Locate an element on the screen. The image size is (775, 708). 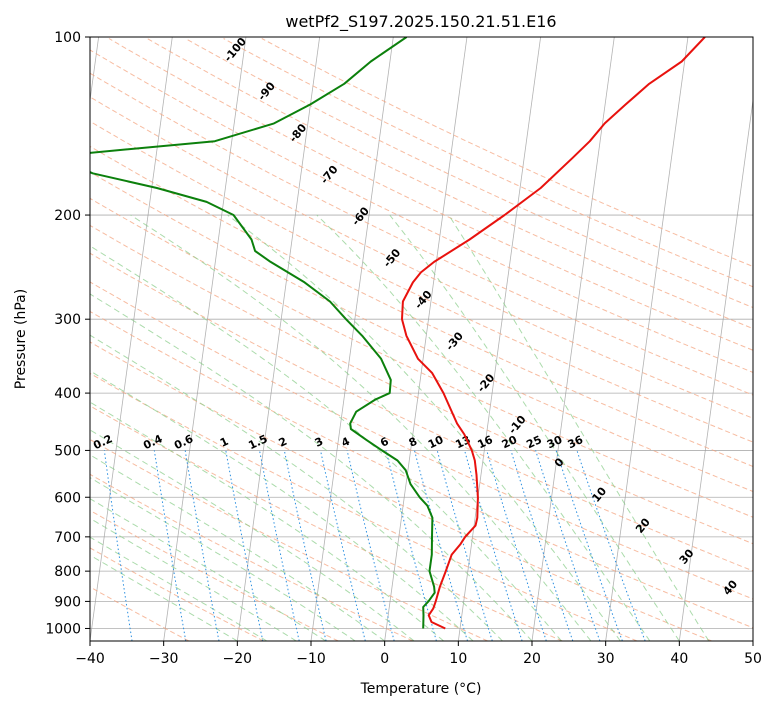
x-tick-label: 50 is located at coordinates (753, 659).